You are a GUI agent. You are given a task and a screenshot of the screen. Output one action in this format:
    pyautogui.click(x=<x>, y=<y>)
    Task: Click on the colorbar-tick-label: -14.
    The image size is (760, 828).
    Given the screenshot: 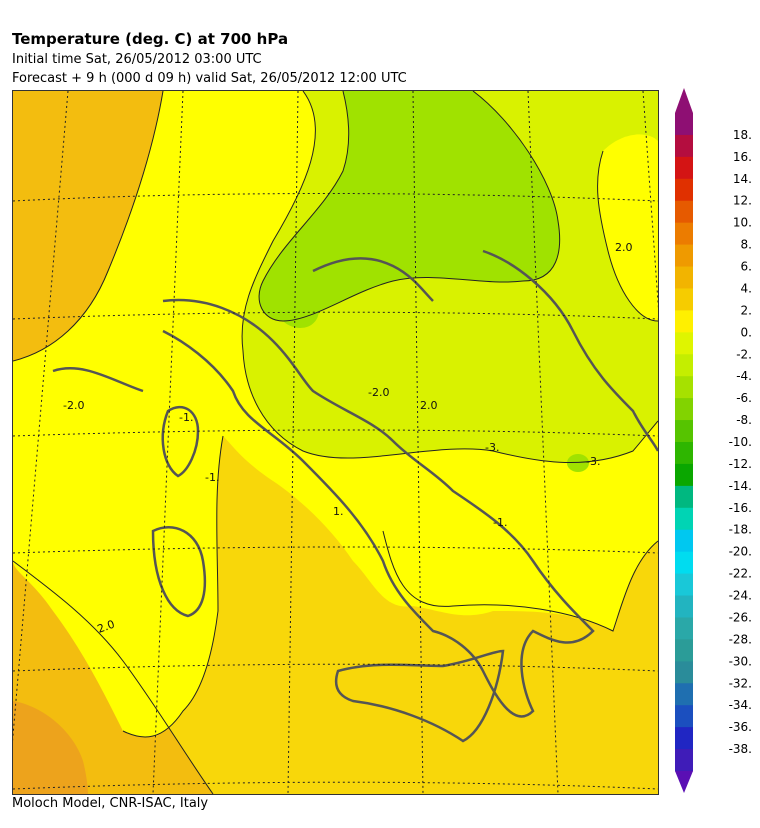 What is the action you would take?
    pyautogui.click(x=740, y=486)
    